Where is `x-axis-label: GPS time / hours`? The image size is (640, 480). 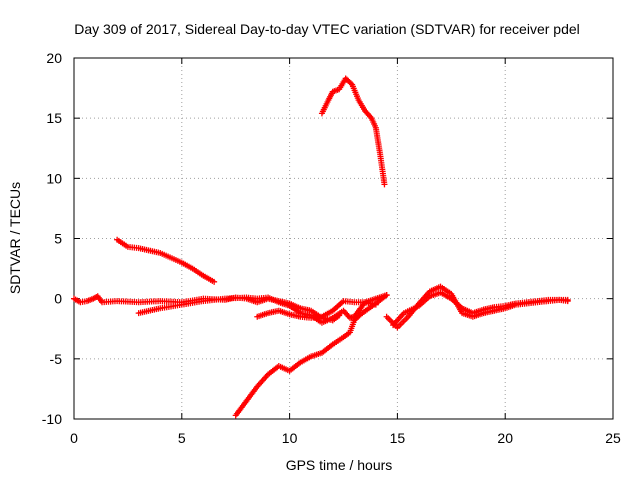
x-axis-label: GPS time / hours is located at coordinates (339, 465).